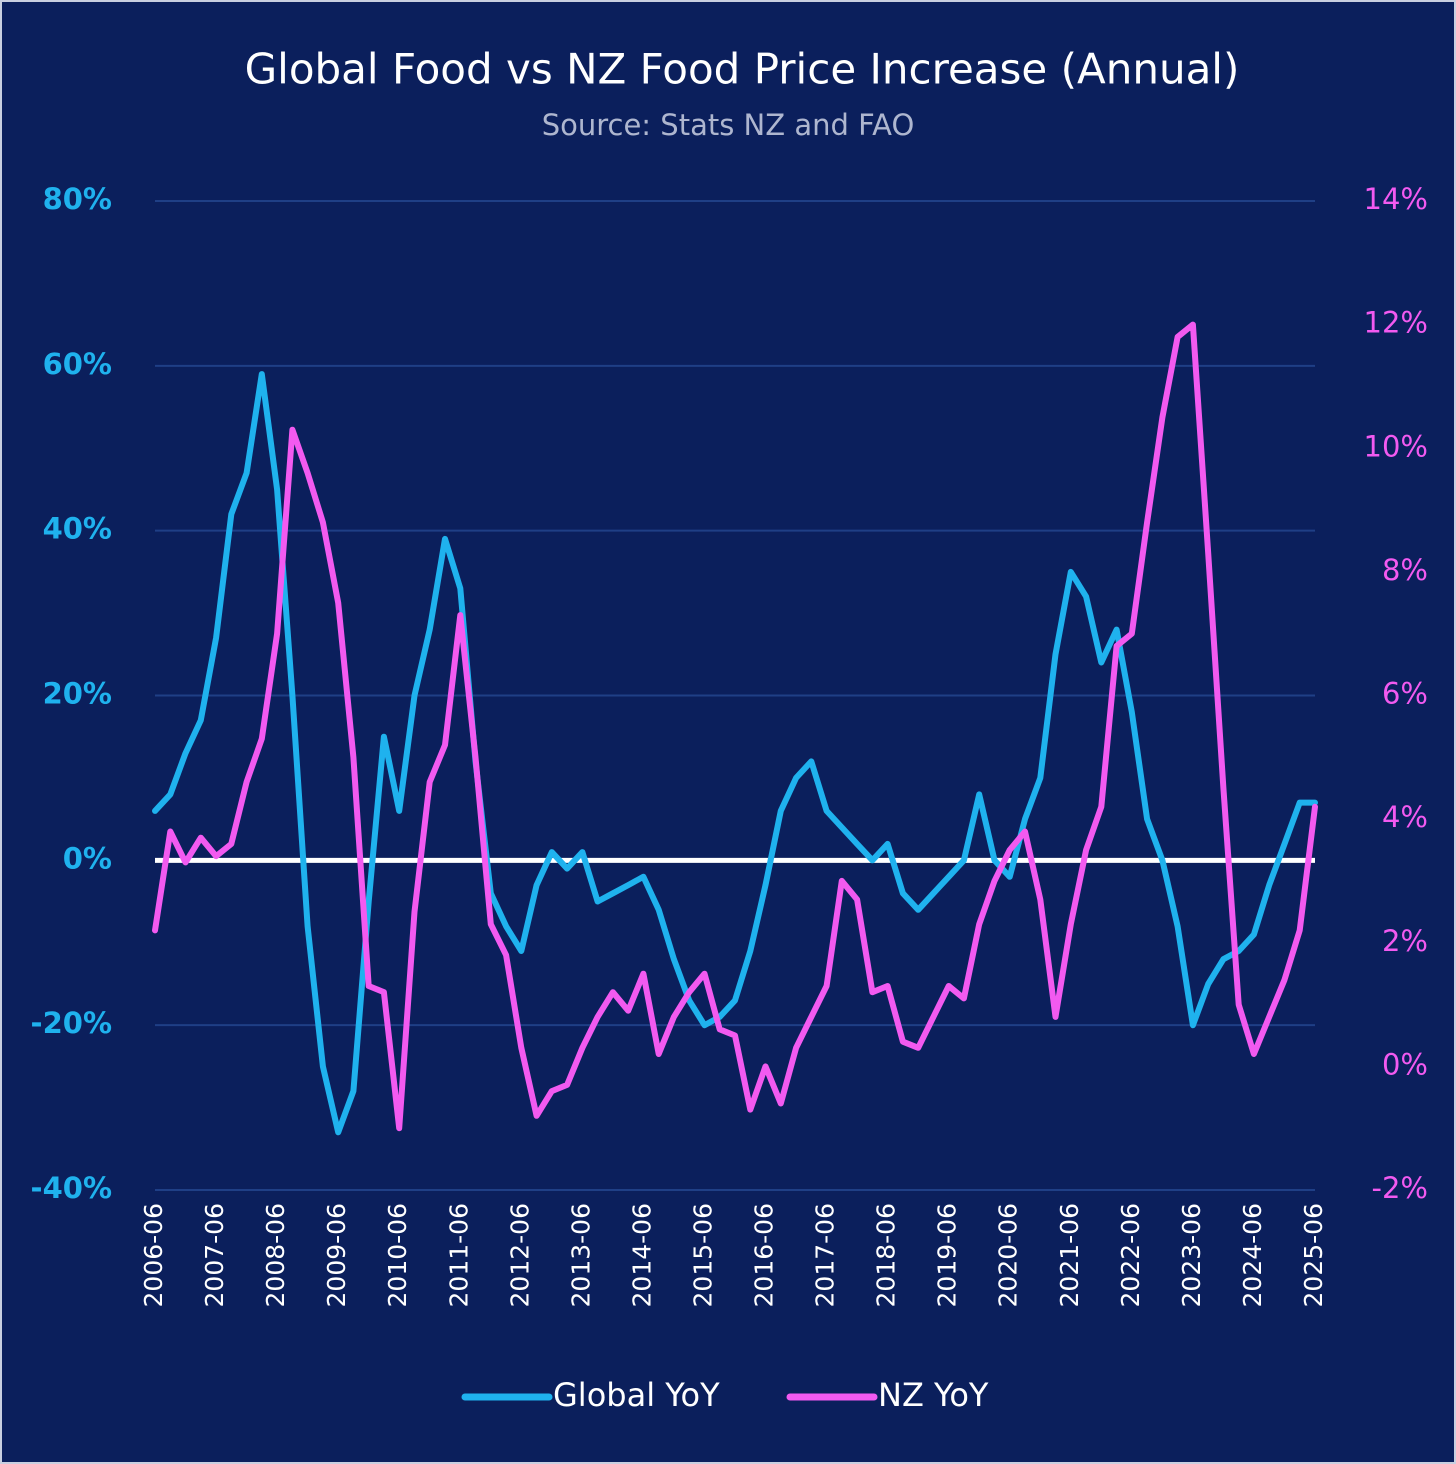 The width and height of the screenshot is (1456, 1464). What do you see at coordinates (77, 364) in the screenshot?
I see `y-tick-label: 60%` at bounding box center [77, 364].